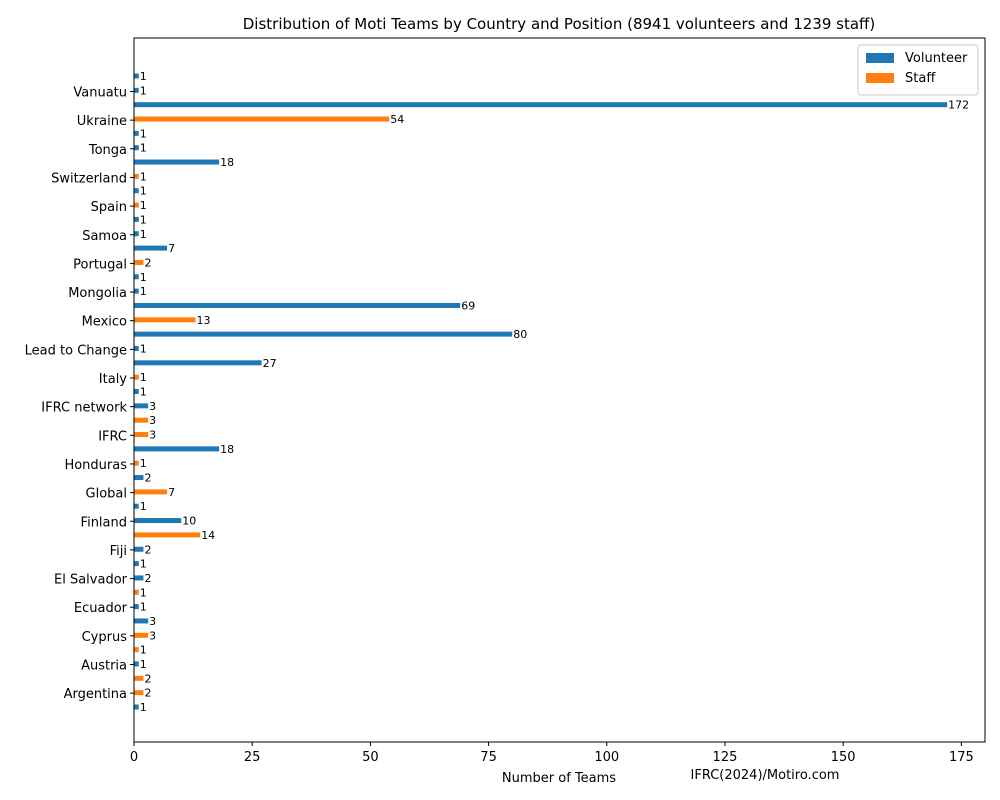 The width and height of the screenshot is (1000, 800). I want to click on data-label-19: 1, so click(143, 348).